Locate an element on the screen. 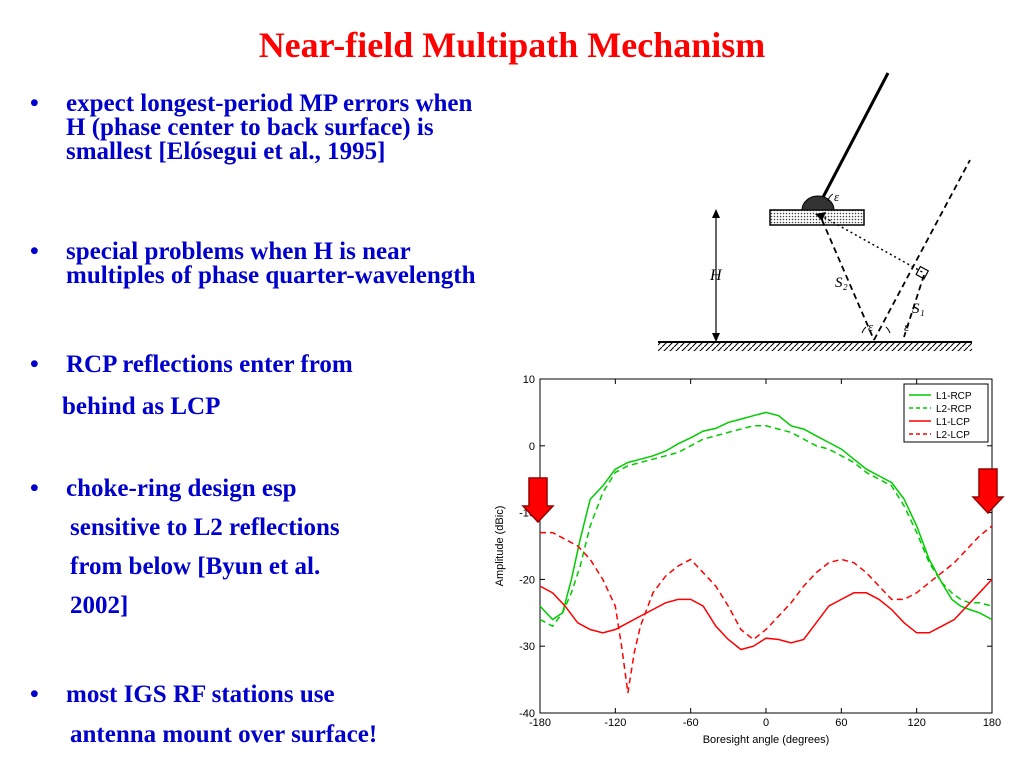 The height and width of the screenshot is (768, 1024). bullet-line: special problems when H is near is located at coordinates (238, 251).